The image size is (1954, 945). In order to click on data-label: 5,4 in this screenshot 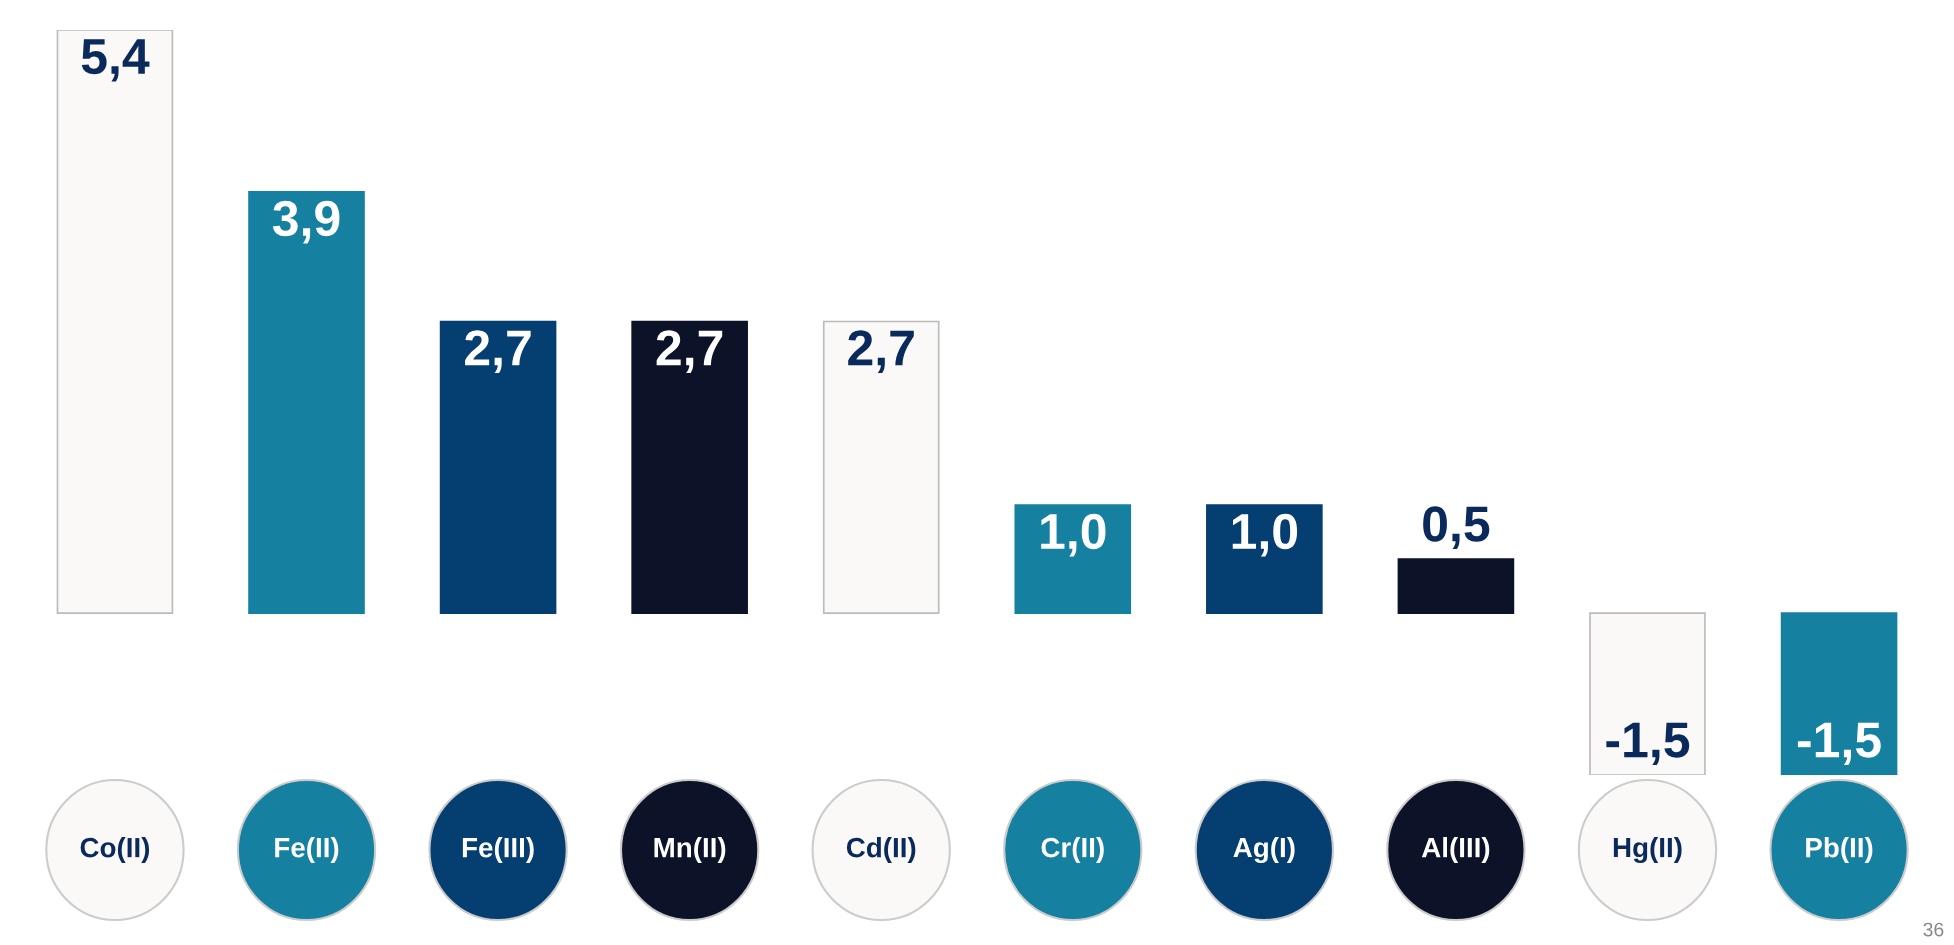, I will do `click(115, 60)`.